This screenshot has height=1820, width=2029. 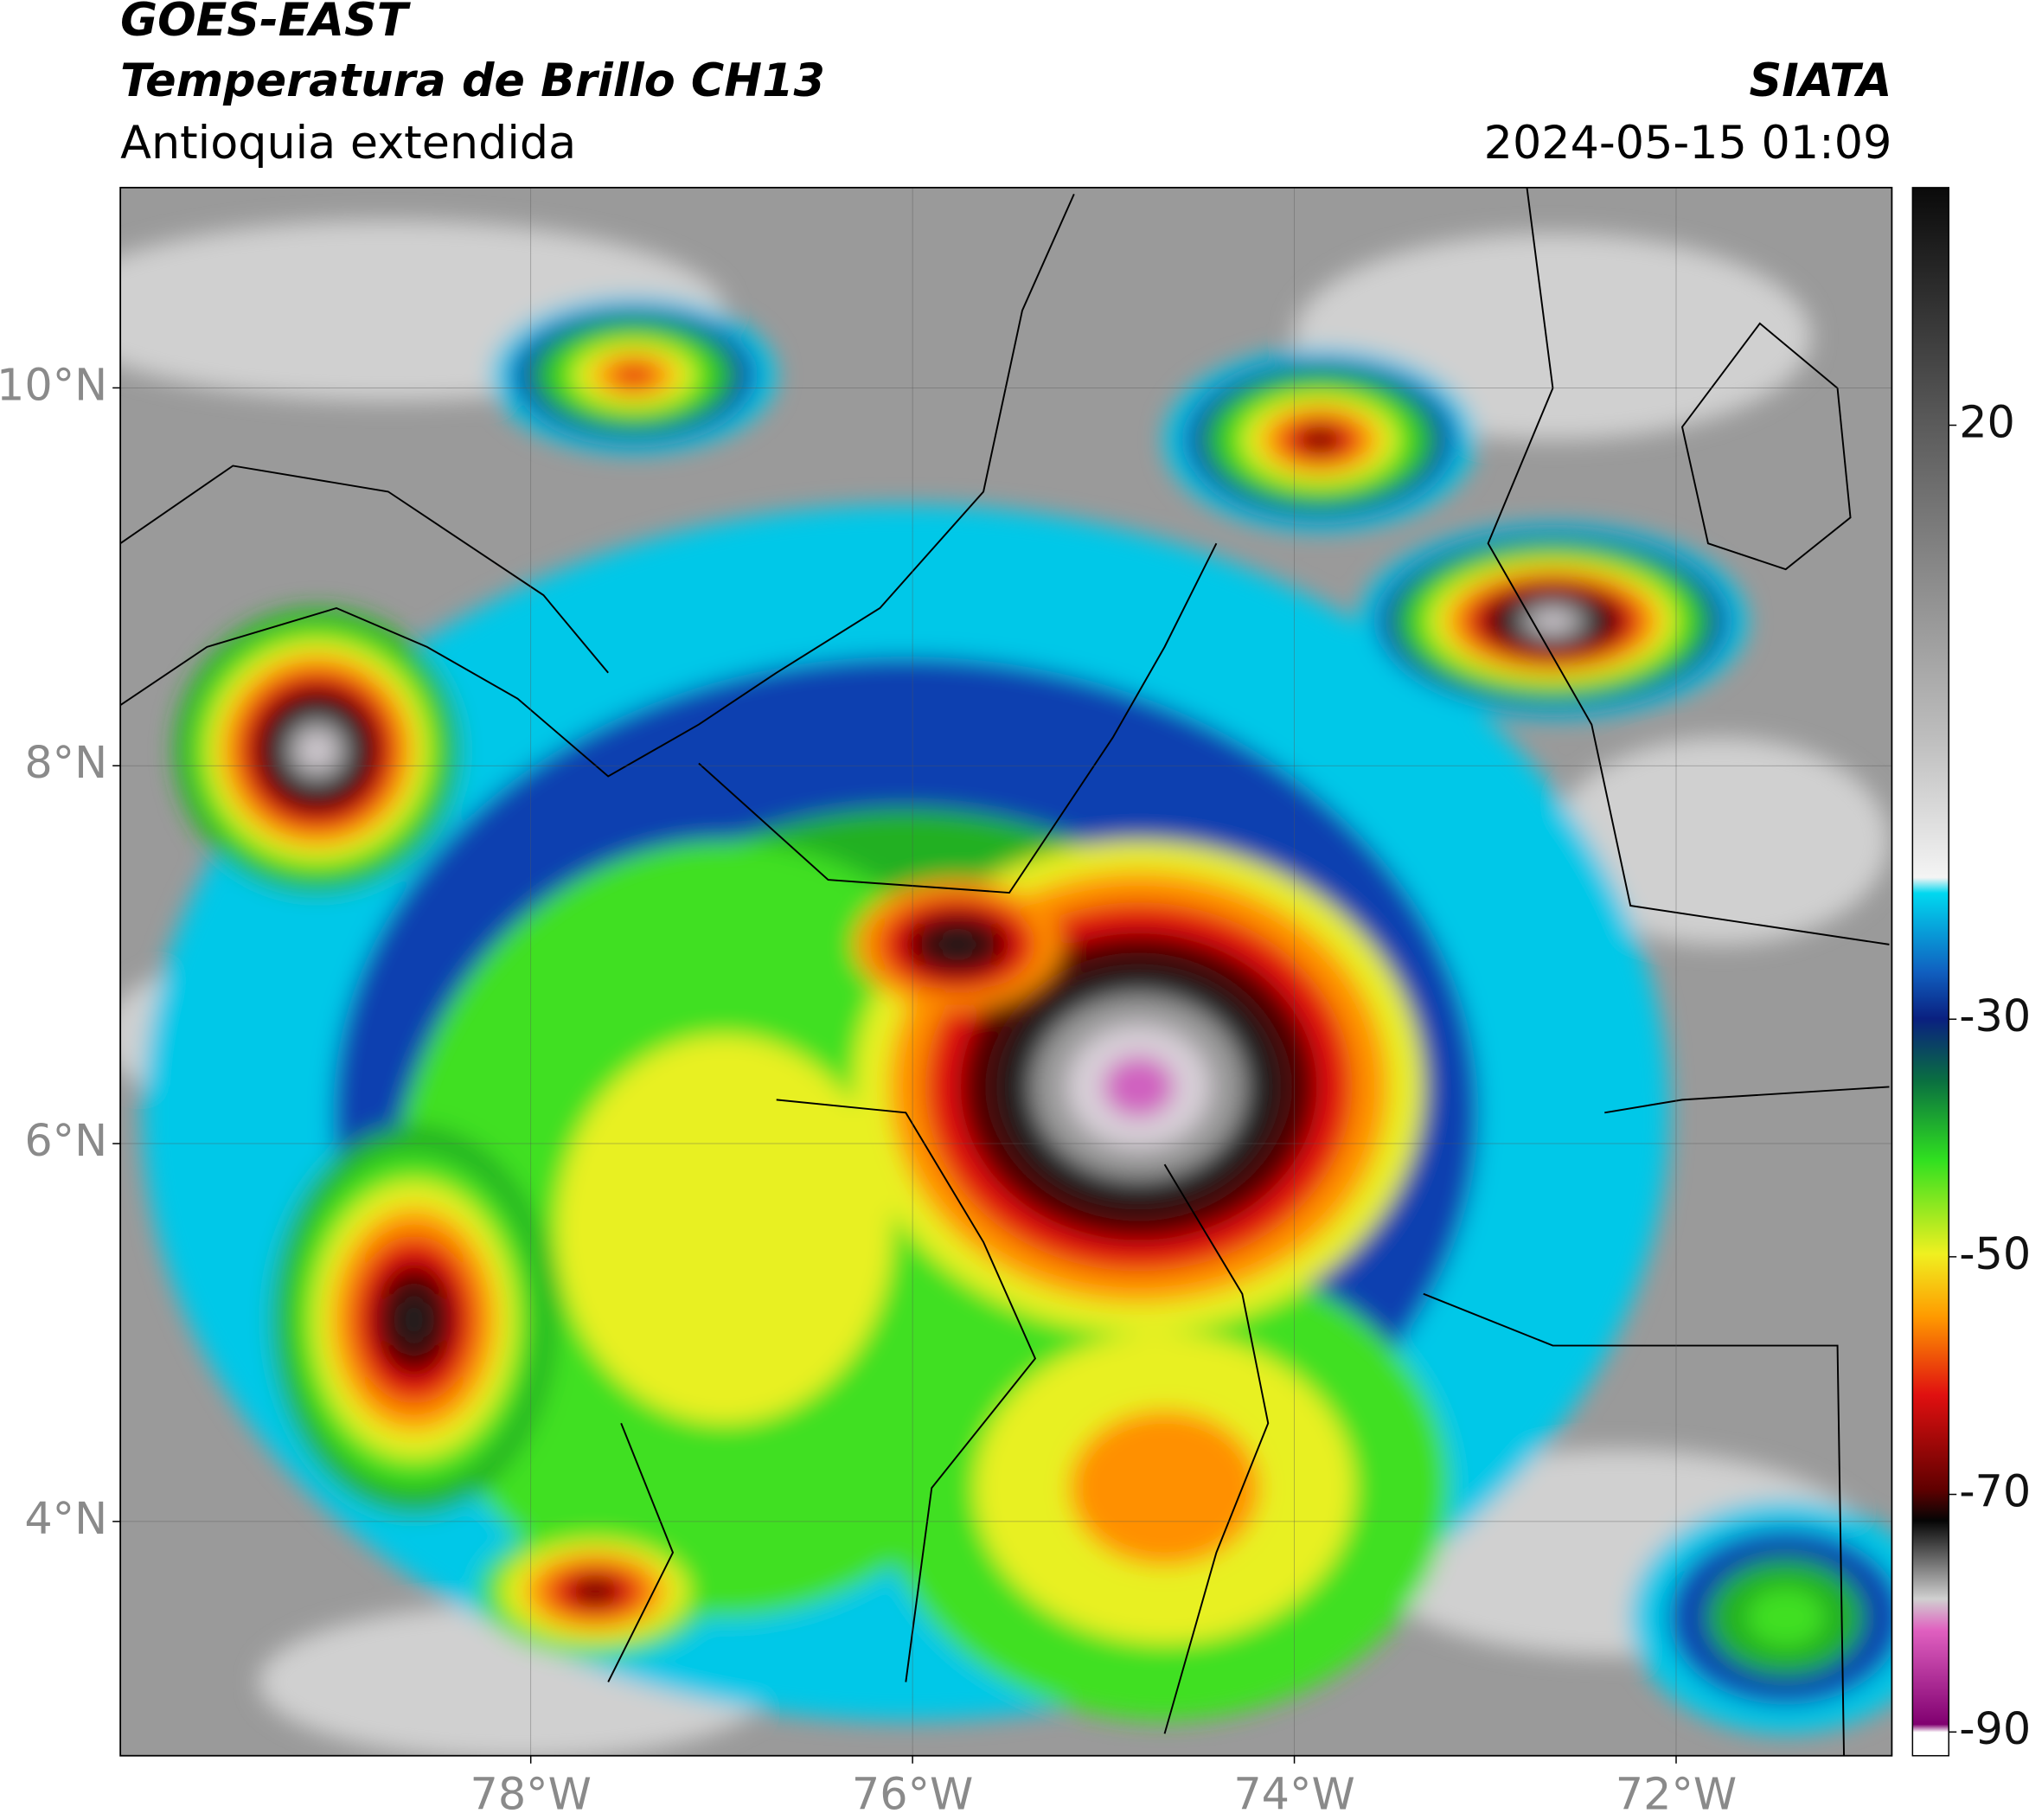 What do you see at coordinates (1994, 1015) in the screenshot?
I see `colorbar-tick-label: -30` at bounding box center [1994, 1015].